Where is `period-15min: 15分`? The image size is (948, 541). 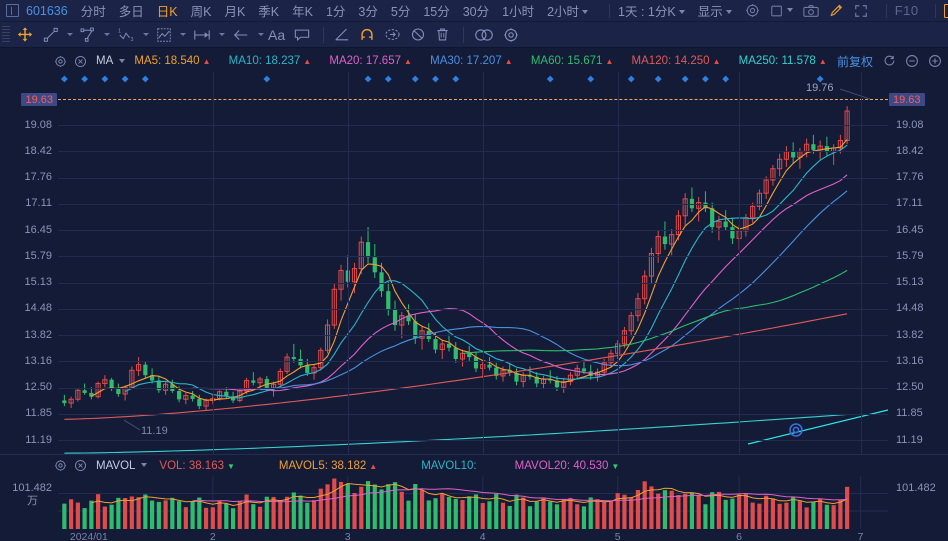
period-15min: 15分 is located at coordinates (436, 12).